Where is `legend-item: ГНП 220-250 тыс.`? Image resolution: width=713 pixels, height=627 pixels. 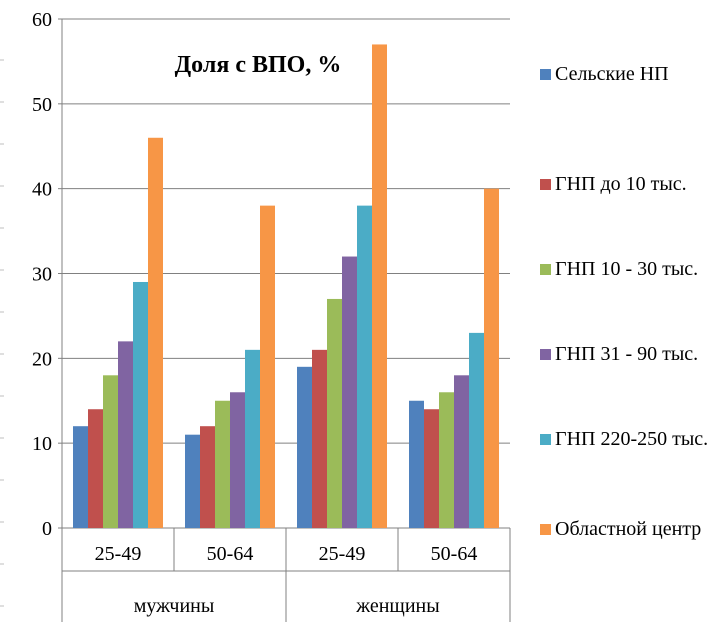
legend-item: ГНП 220-250 тыс. is located at coordinates (625, 439).